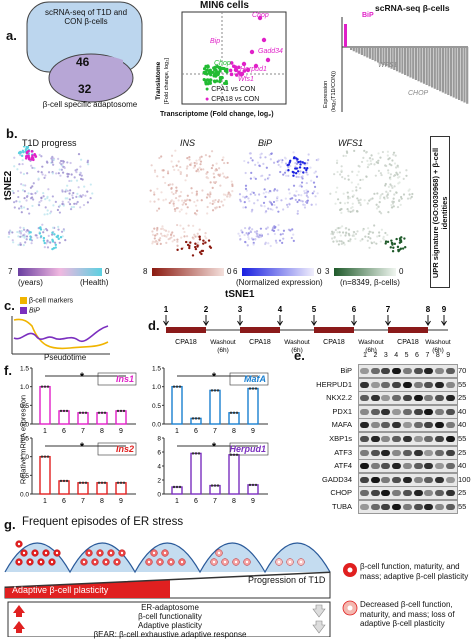  What do you see at coordinates (240, 309) in the screenshot?
I see `timepoint-number: 3` at bounding box center [240, 309].